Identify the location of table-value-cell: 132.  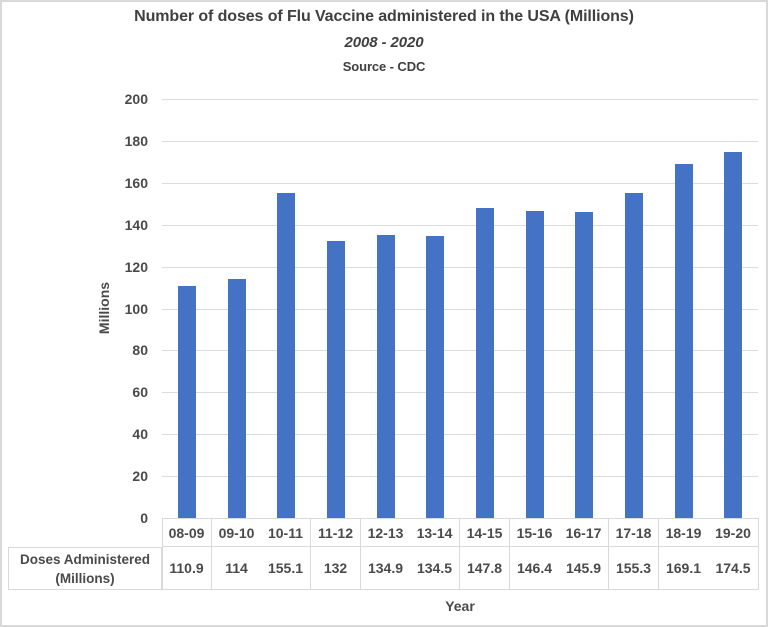
(336, 568).